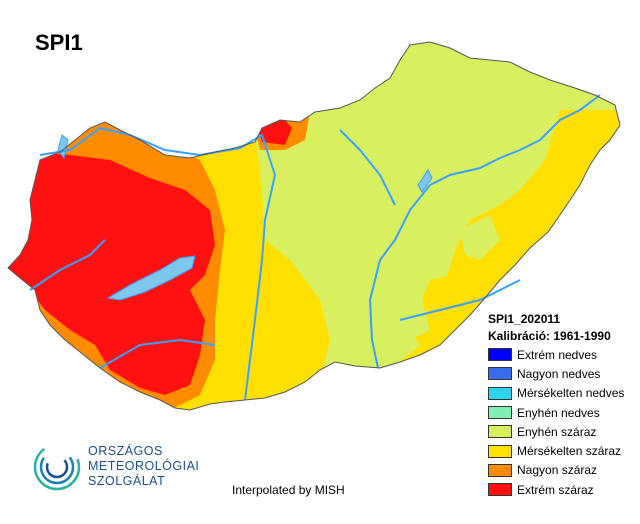 The width and height of the screenshot is (640, 524). I want to click on legend-item: Nagyon száraz, so click(563, 470).